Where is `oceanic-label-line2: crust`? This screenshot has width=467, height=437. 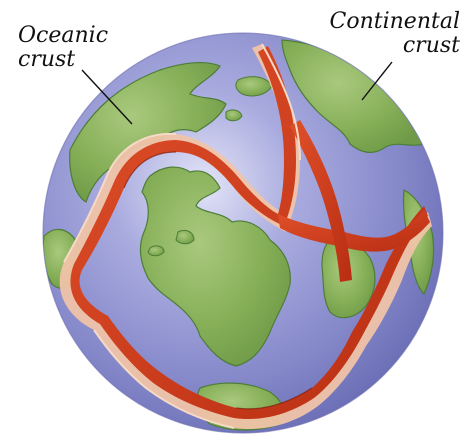 oceanic-label-line2: crust is located at coordinates (63, 60).